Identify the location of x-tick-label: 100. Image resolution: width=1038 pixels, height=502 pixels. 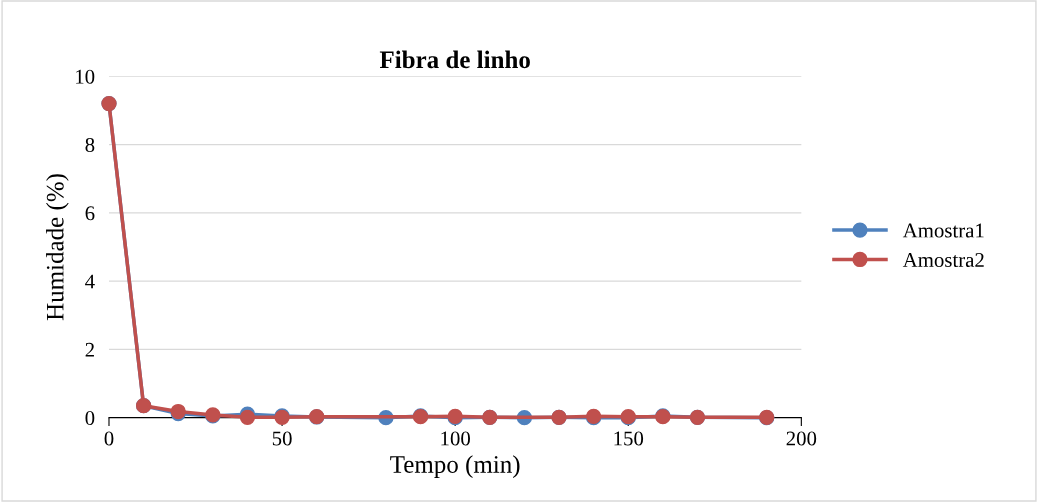
(455, 438).